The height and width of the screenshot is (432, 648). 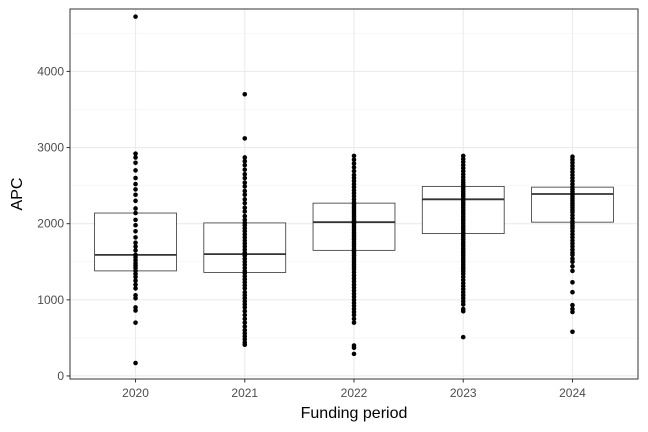 I want to click on y-tick-label: 4000, so click(x=50, y=71).